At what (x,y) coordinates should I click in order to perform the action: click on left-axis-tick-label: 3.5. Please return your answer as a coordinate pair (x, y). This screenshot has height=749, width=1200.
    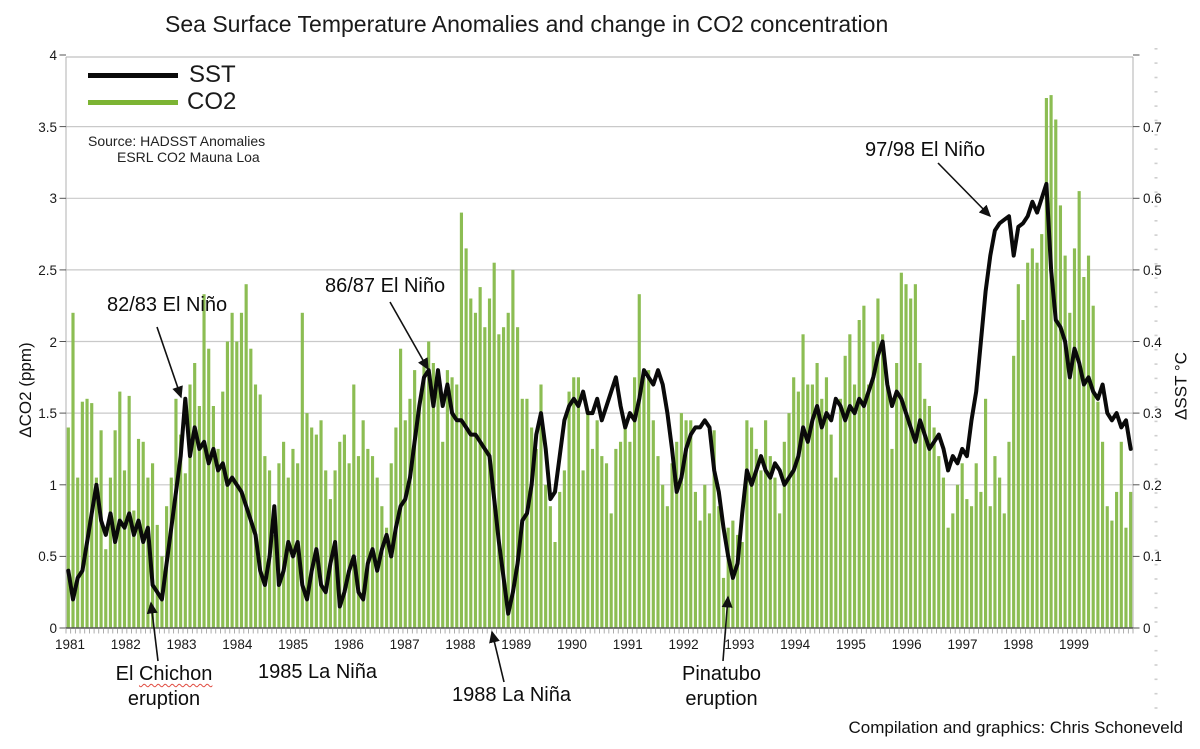
    Looking at the image, I should click on (47, 127).